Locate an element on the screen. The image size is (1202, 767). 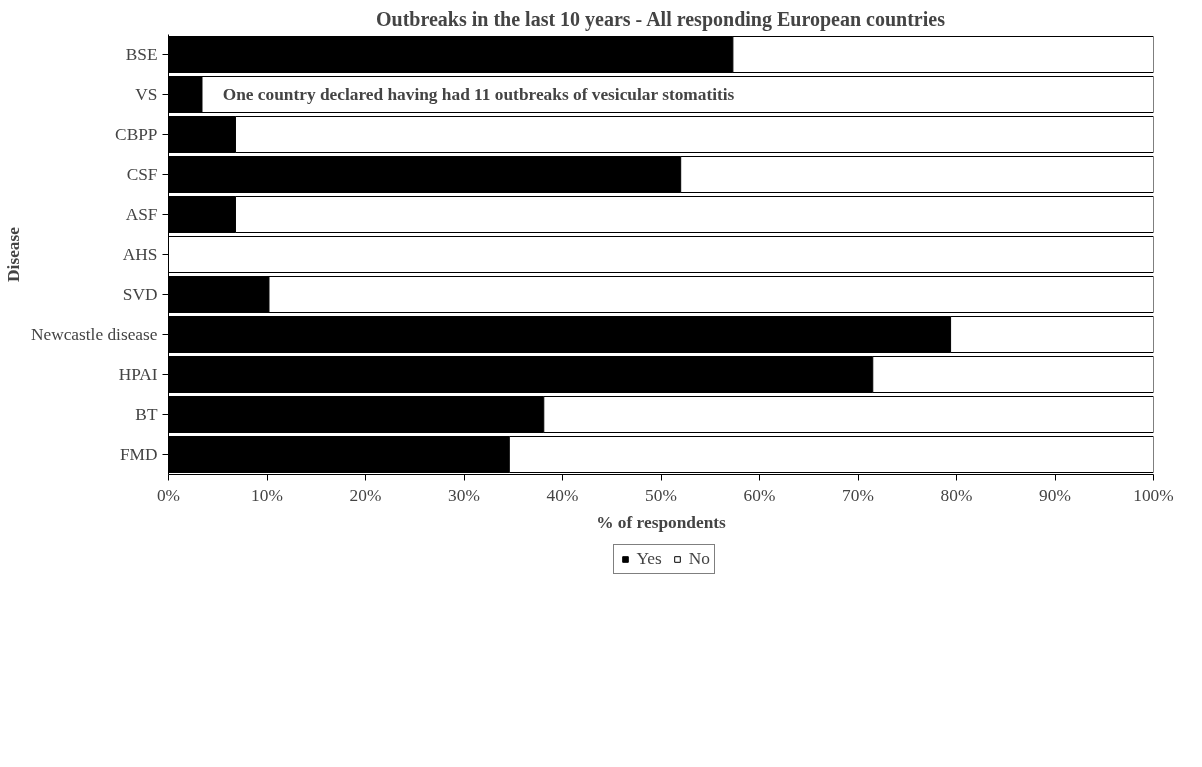
x-tick-label: 80% is located at coordinates (956, 495).